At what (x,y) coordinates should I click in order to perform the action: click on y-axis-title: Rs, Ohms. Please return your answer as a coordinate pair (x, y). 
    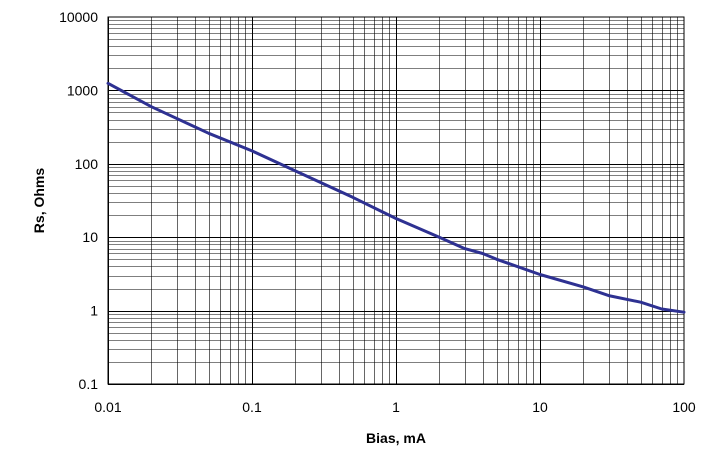
    Looking at the image, I should click on (39, 201).